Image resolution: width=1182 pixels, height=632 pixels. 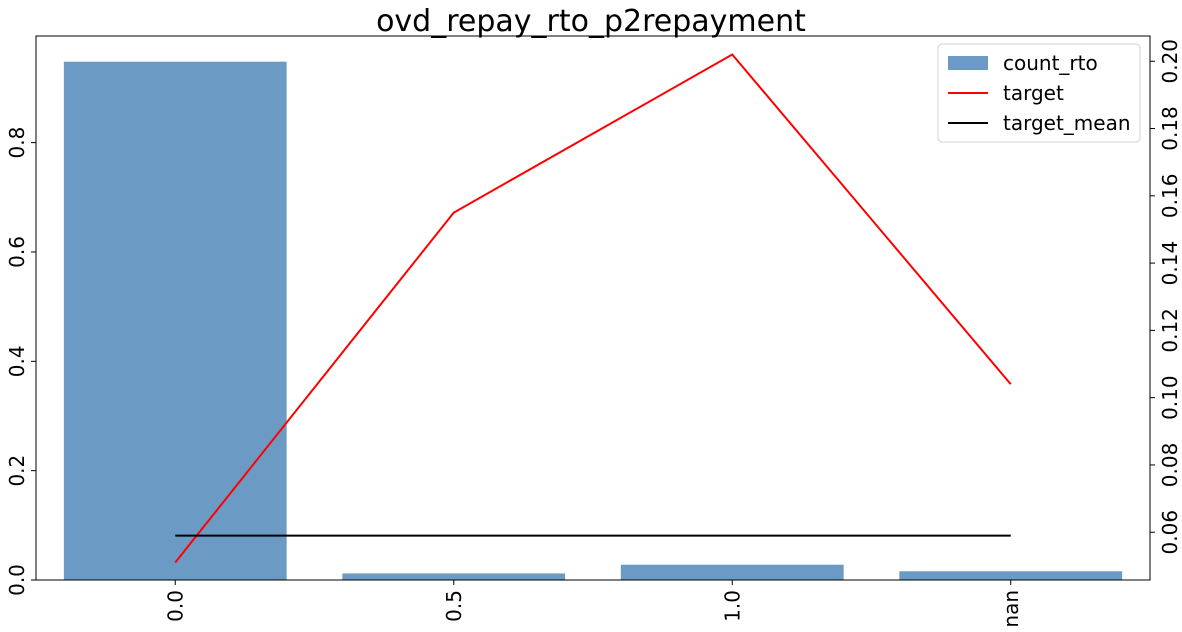 What do you see at coordinates (1170, 532) in the screenshot?
I see `right-tick-label: 0.06` at bounding box center [1170, 532].